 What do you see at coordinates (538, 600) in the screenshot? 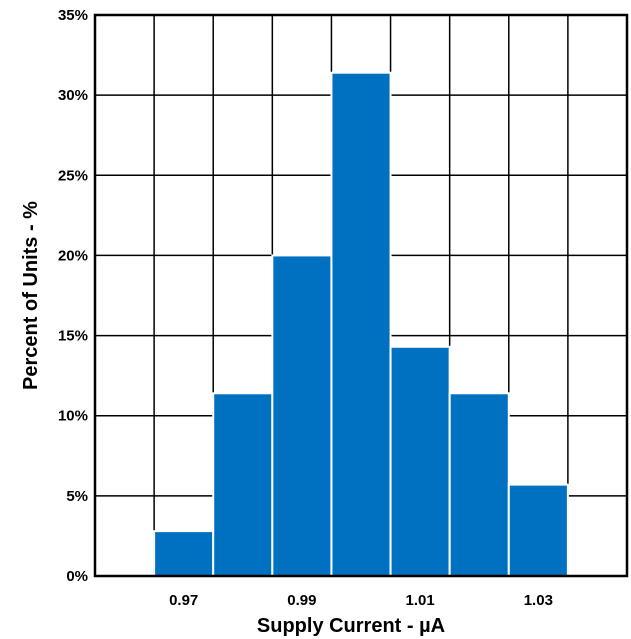
I see `x-tick-label: 1.03` at bounding box center [538, 600].